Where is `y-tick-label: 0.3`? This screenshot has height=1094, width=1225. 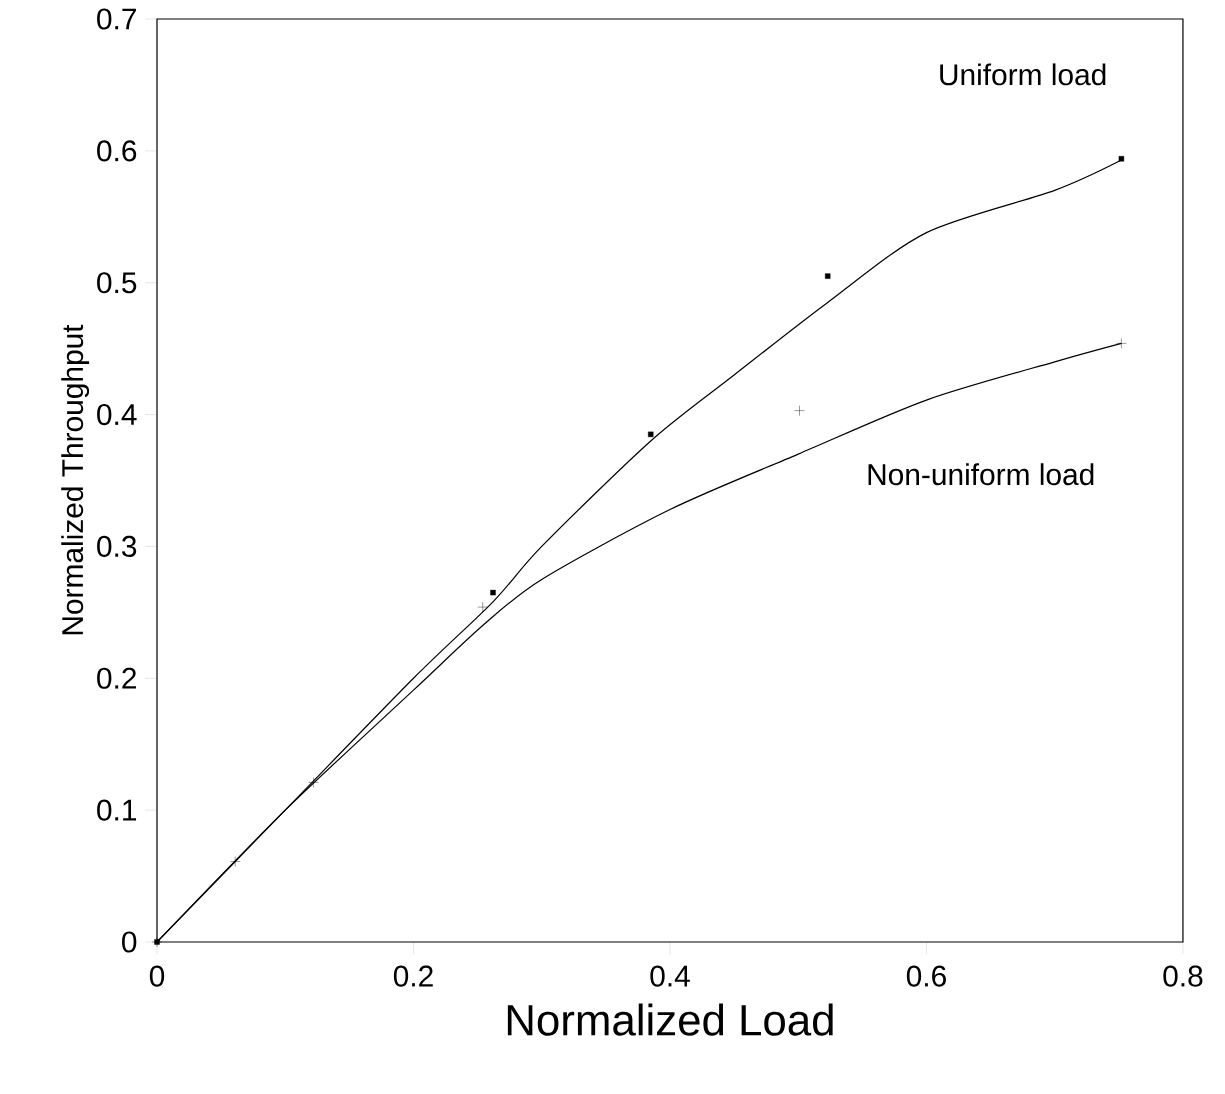
y-tick-label: 0.3 is located at coordinates (117, 546).